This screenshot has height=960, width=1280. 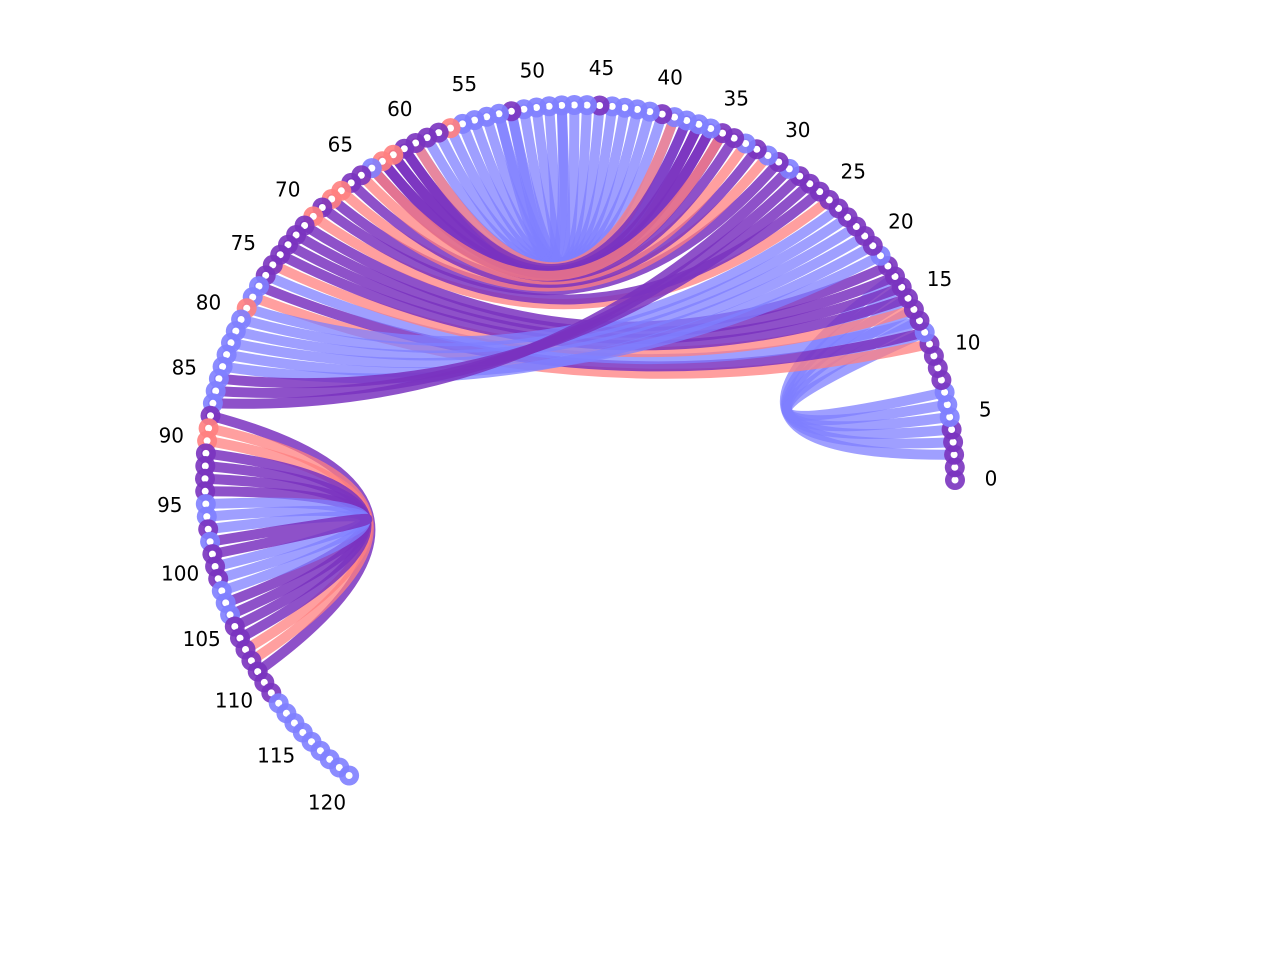 I want to click on tick-label-70: 70, so click(x=287, y=190).